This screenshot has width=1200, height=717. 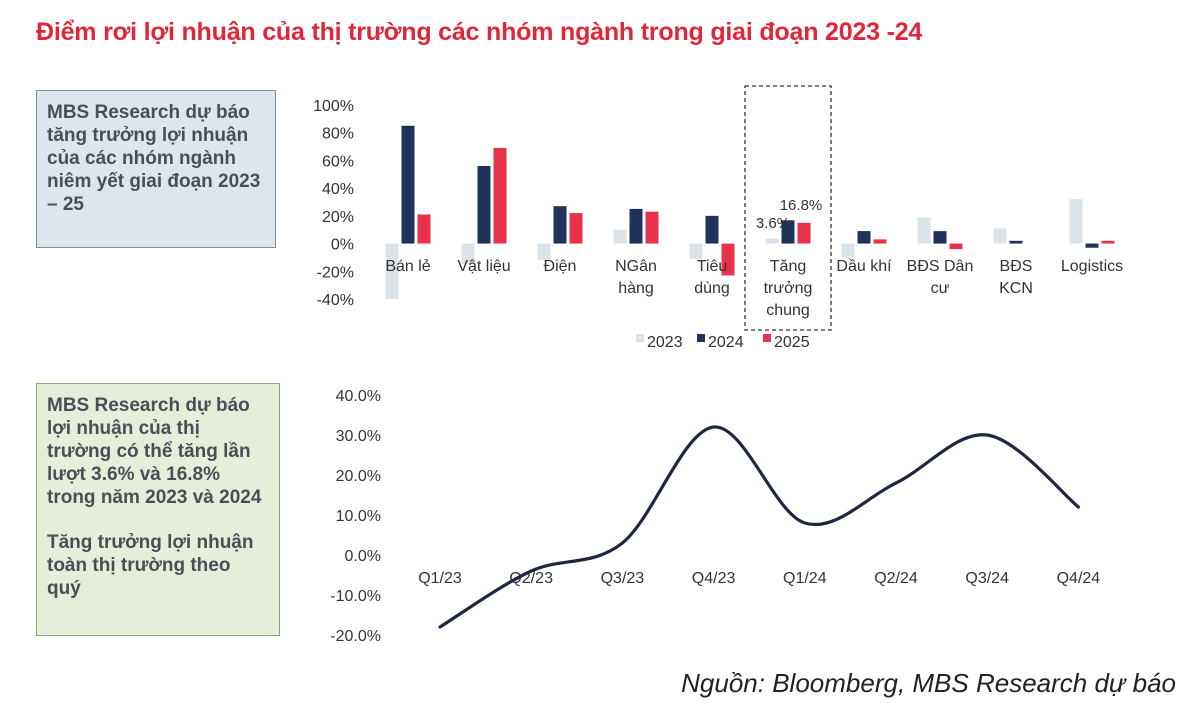 I want to click on category-label: Tiêu, so click(x=712, y=266).